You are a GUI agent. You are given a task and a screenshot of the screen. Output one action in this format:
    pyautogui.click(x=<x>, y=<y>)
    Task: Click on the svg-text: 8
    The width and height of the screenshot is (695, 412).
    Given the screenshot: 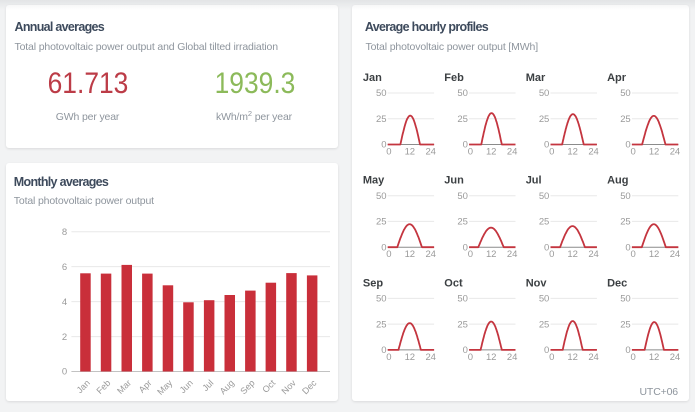 What is the action you would take?
    pyautogui.click(x=64, y=232)
    